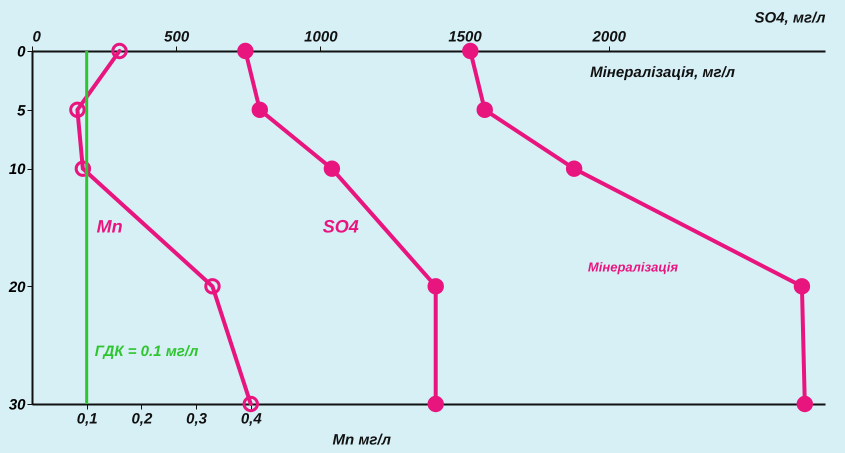 This screenshot has width=845, height=453. I want to click on ref-line-label: ГДК = 0.1 мг/л, so click(146, 351).